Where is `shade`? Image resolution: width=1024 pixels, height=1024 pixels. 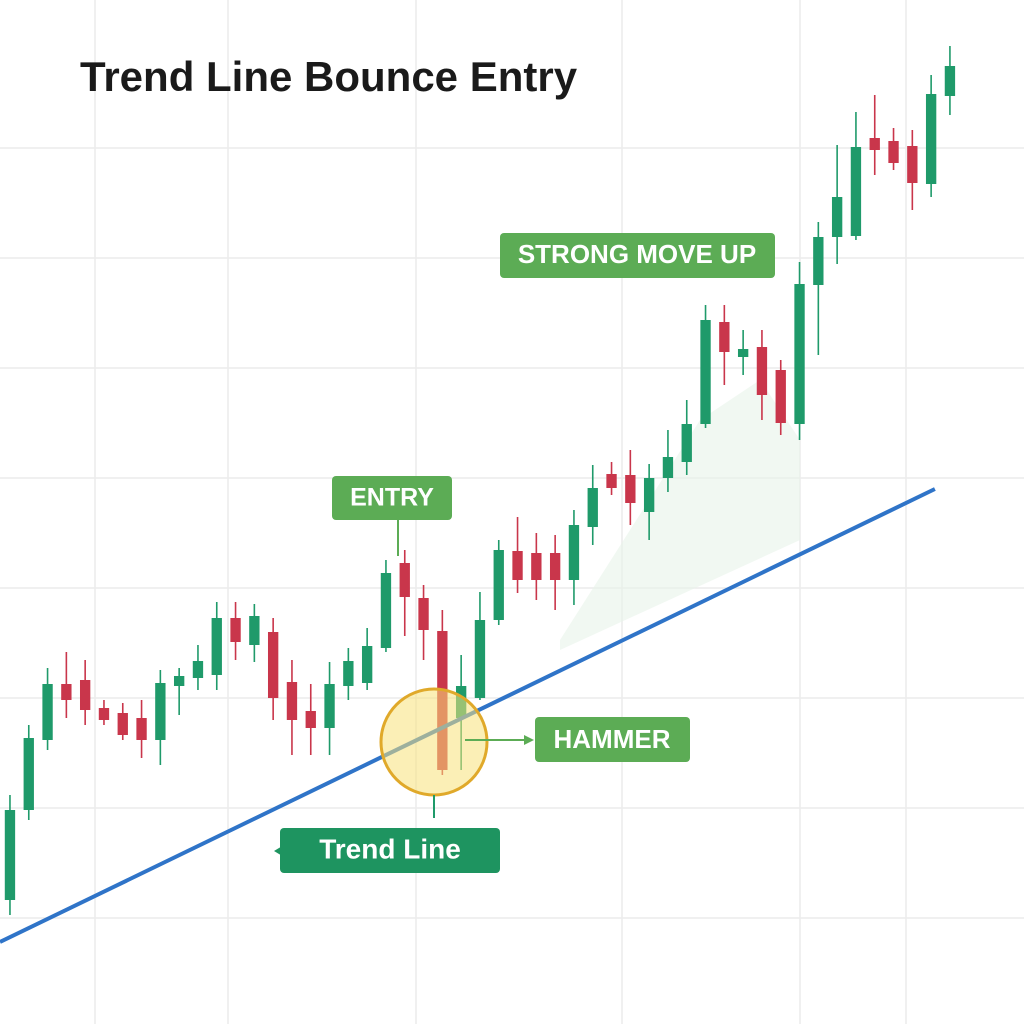 shade is located at coordinates (680, 515).